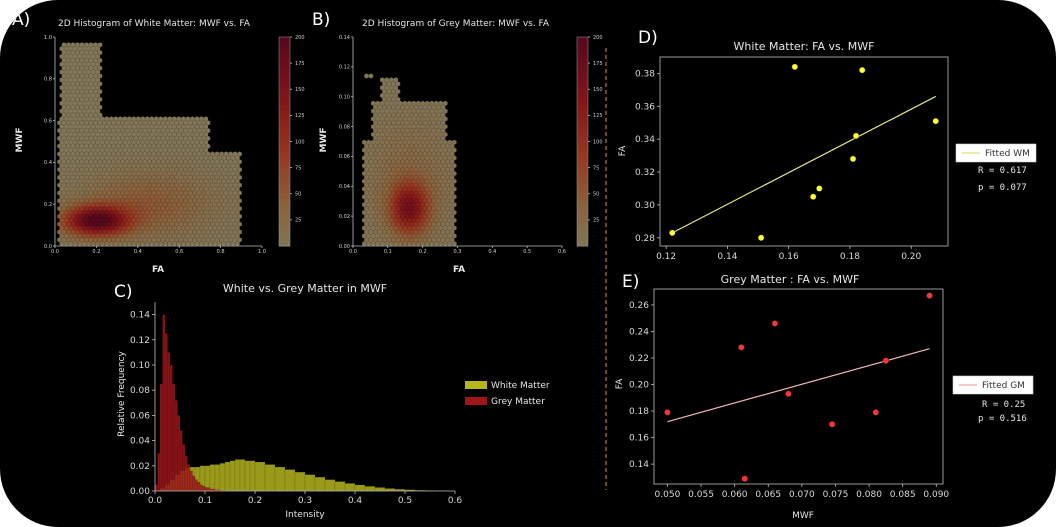 The image size is (1056, 527). Describe the element at coordinates (353, 252) in the screenshot. I see `panel-b-x-tick-label: 0.0` at that location.